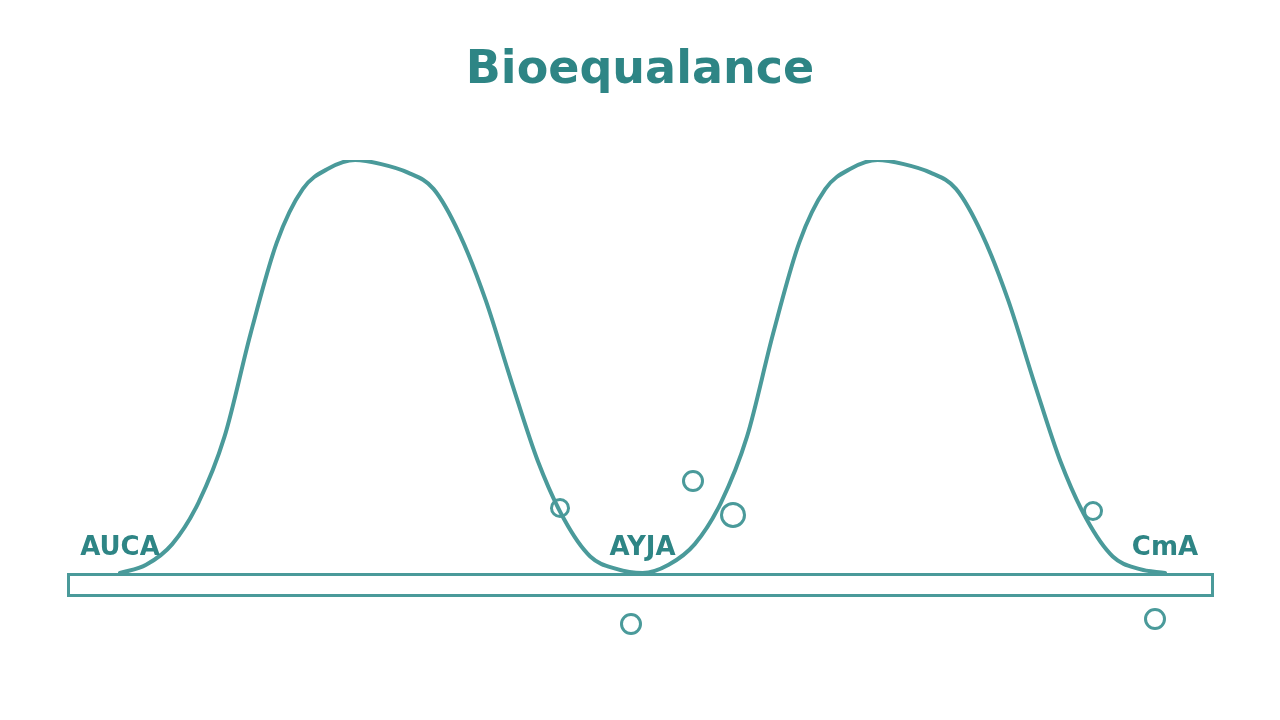  I want to click on annotation: AYJA, so click(642, 545).